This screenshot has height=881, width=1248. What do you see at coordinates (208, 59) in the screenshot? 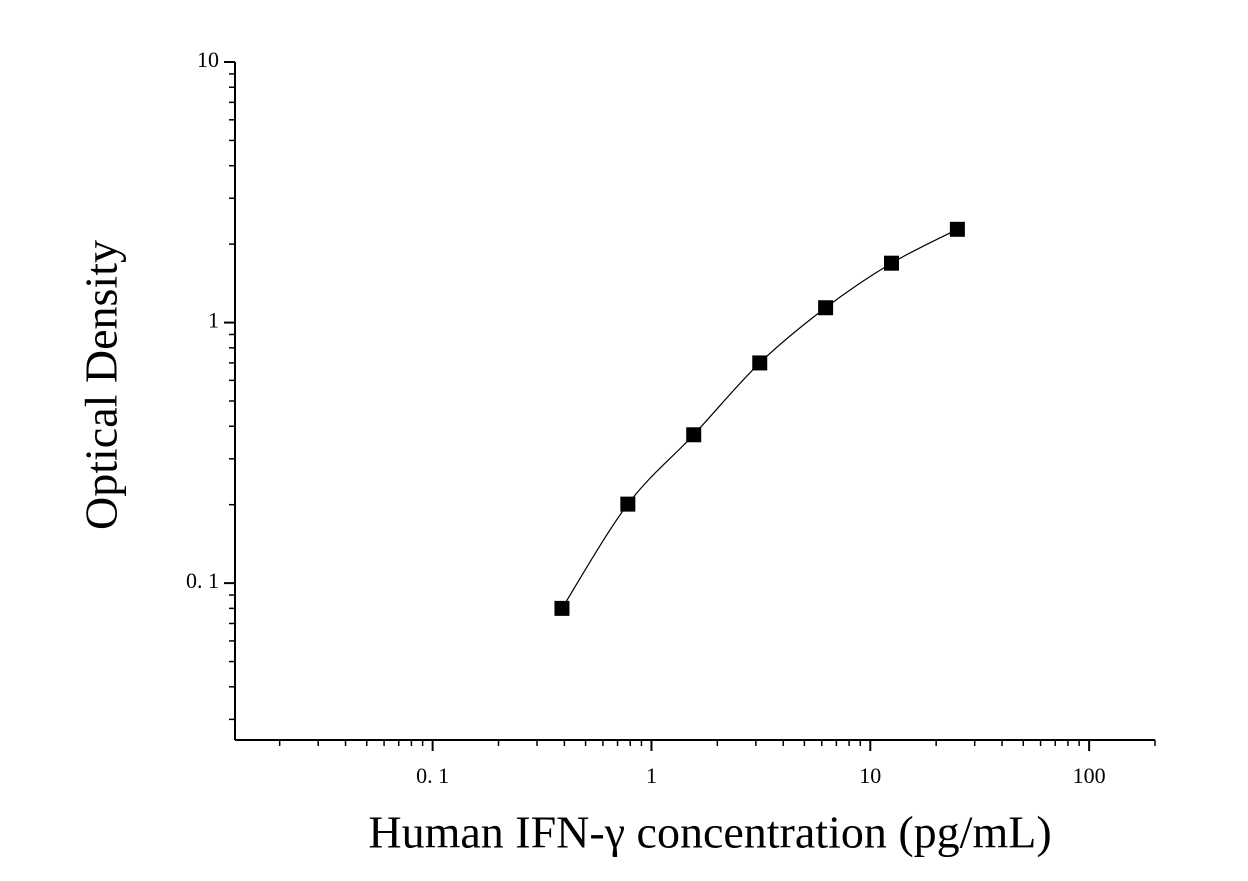
I see `y-tick-label: 10` at bounding box center [208, 59].